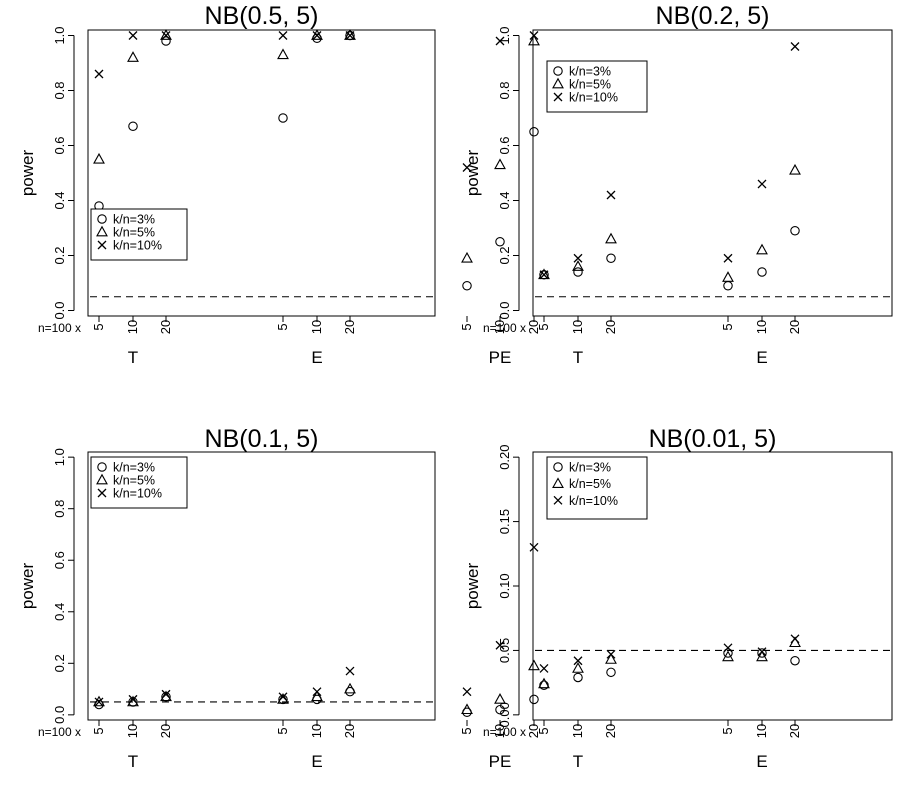 The width and height of the screenshot is (898, 788). I want to click on chart-title: NB(0.2, 5), so click(713, 16).